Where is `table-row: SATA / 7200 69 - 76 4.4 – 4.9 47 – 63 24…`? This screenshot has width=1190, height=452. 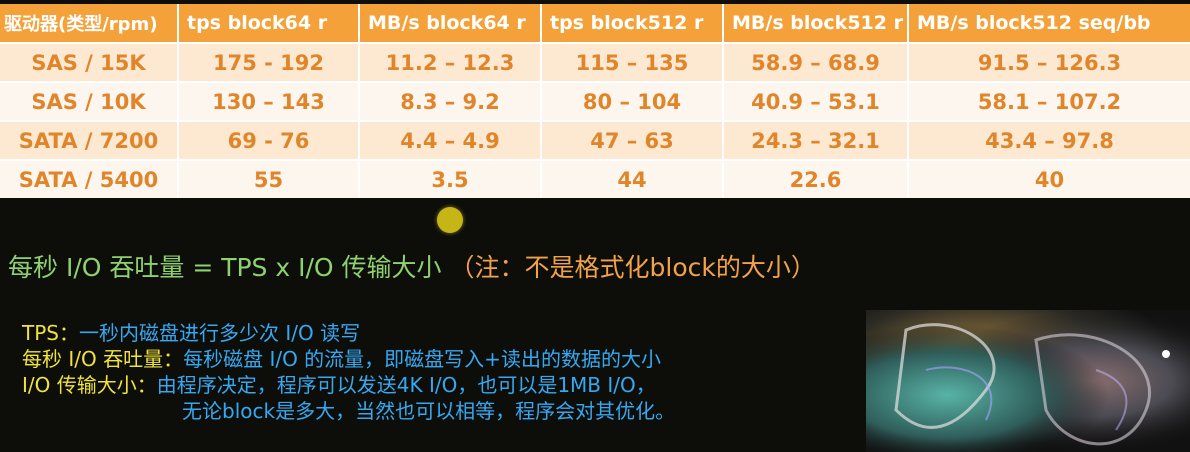
table-row: SATA / 7200 69 - 76 4.4 – 4.9 47 – 63 24… is located at coordinates (595, 140).